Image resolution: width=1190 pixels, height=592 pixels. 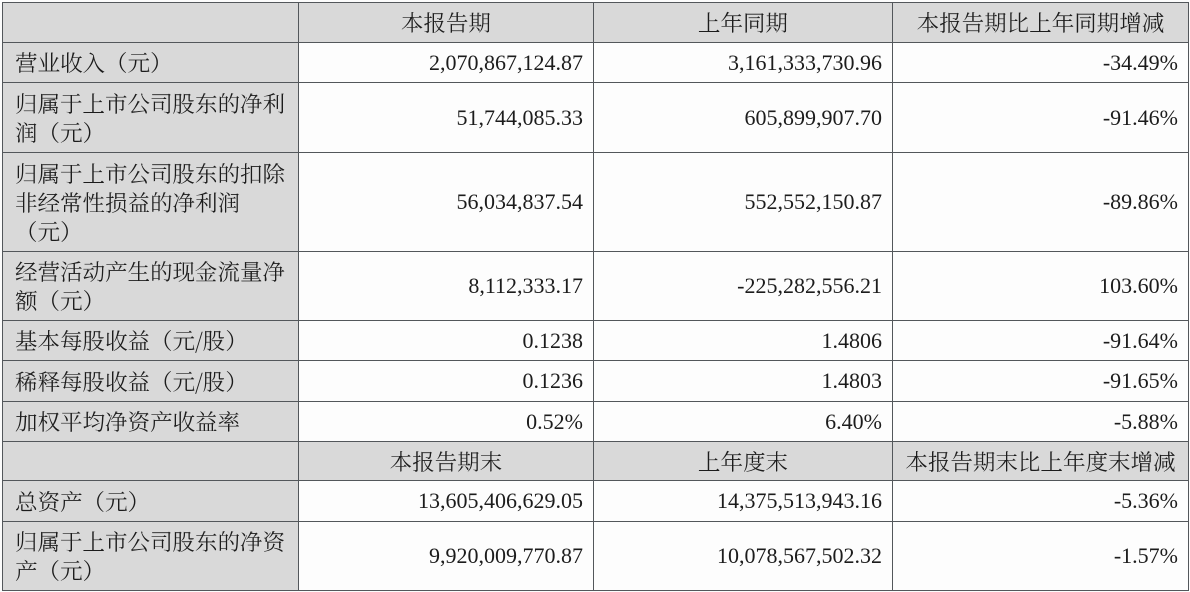 What do you see at coordinates (446, 461) in the screenshot?
I see `position-header-current: 本报告期末` at bounding box center [446, 461].